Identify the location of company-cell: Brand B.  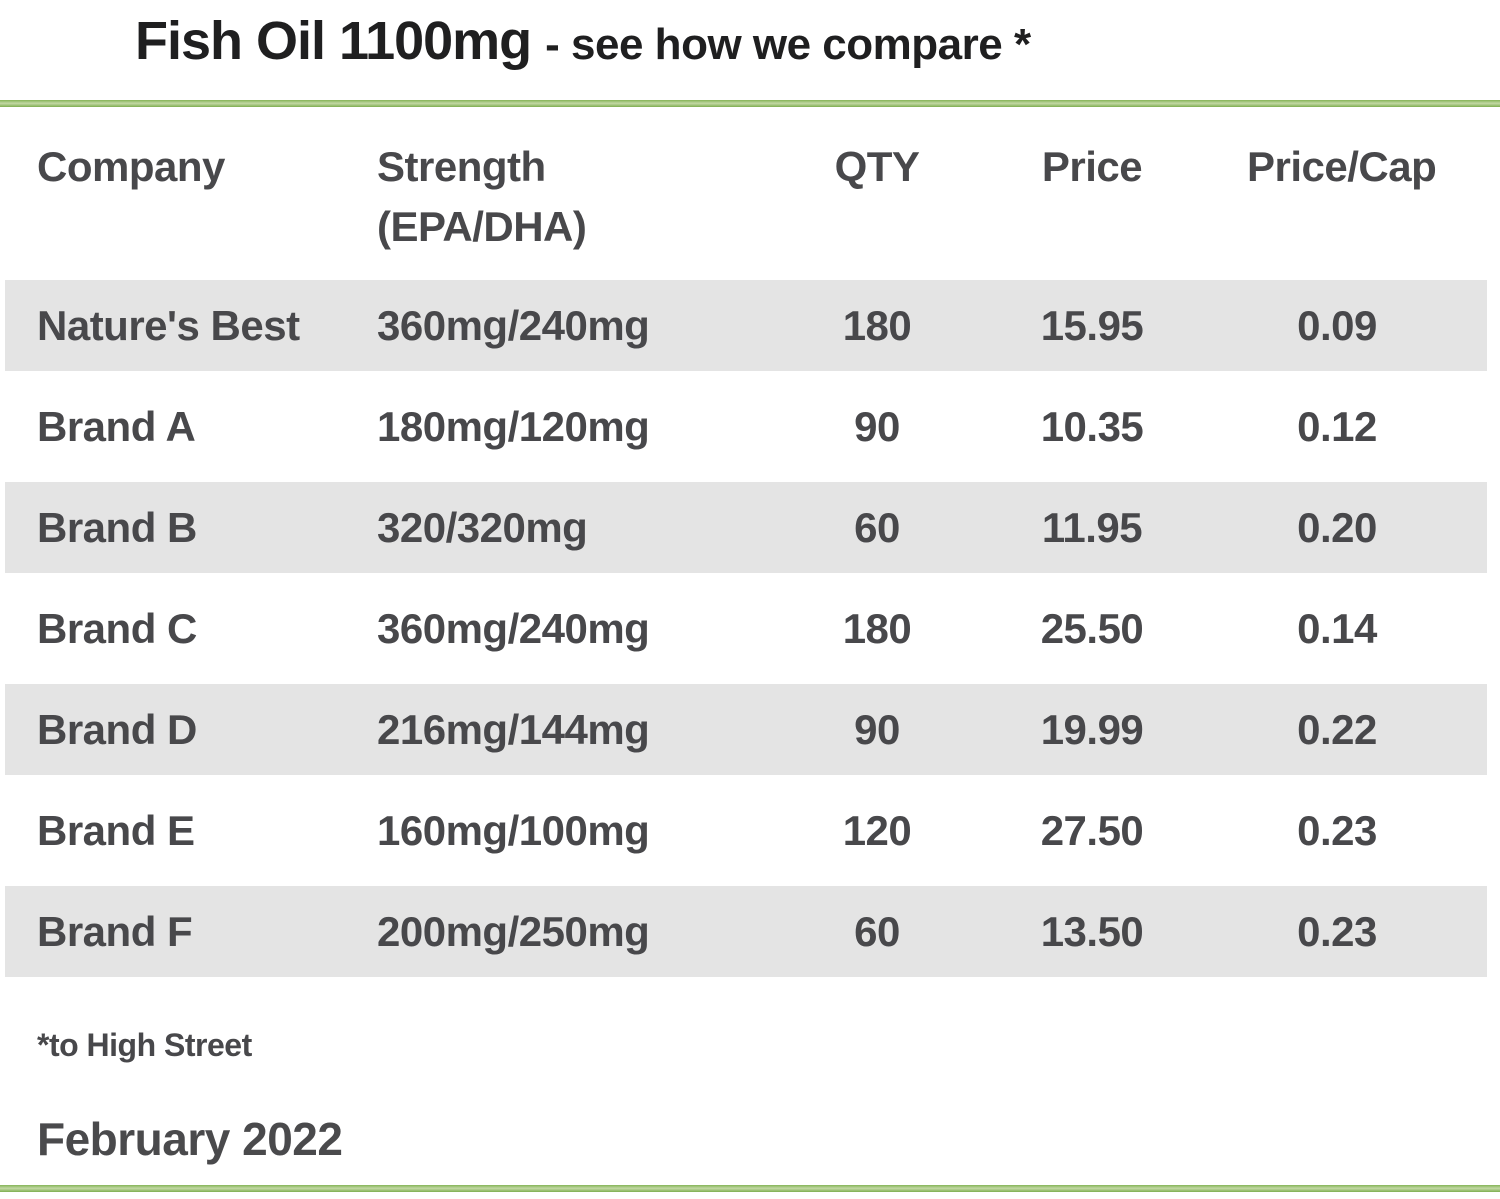
(117, 527).